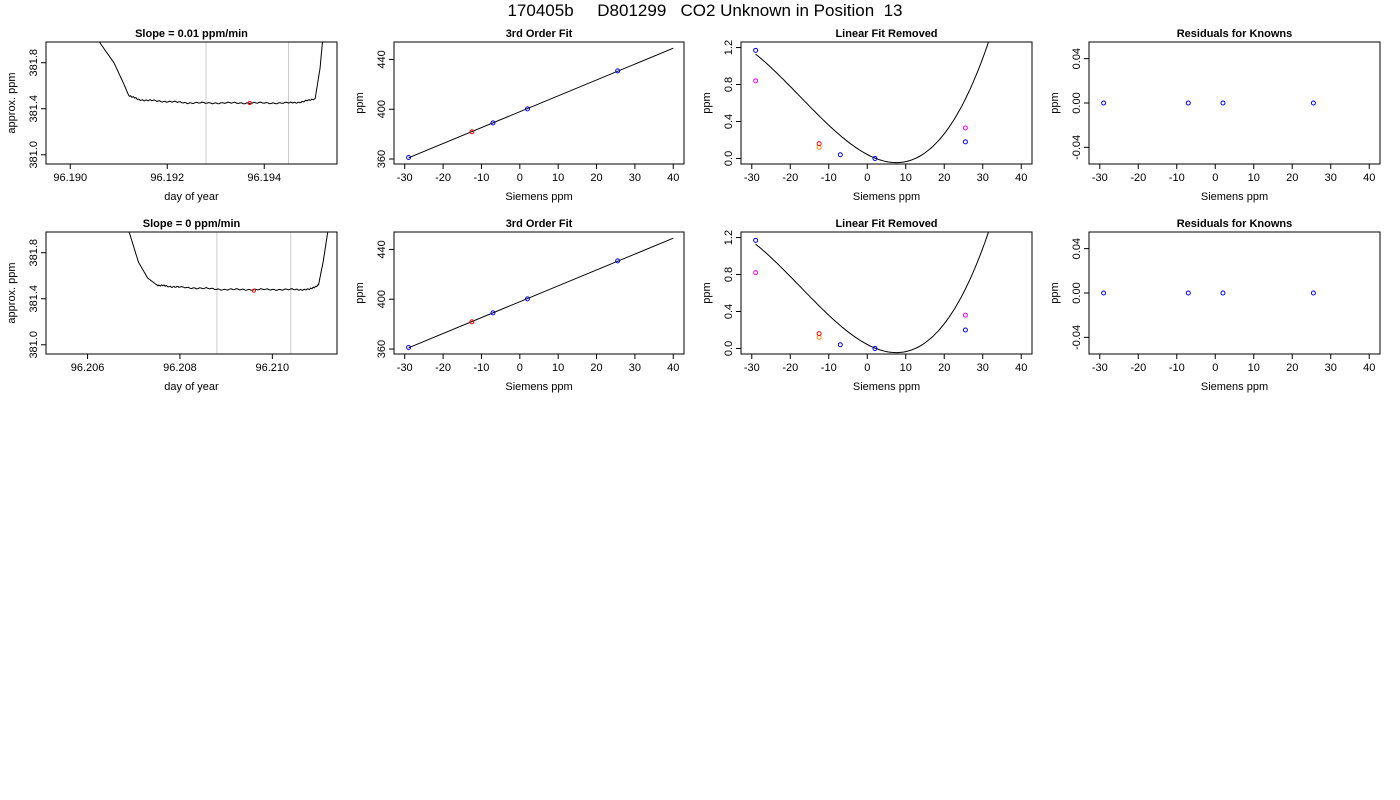 This screenshot has height=800, width=1400. I want to click on y-tick-label: -0.04, so click(1077, 147).